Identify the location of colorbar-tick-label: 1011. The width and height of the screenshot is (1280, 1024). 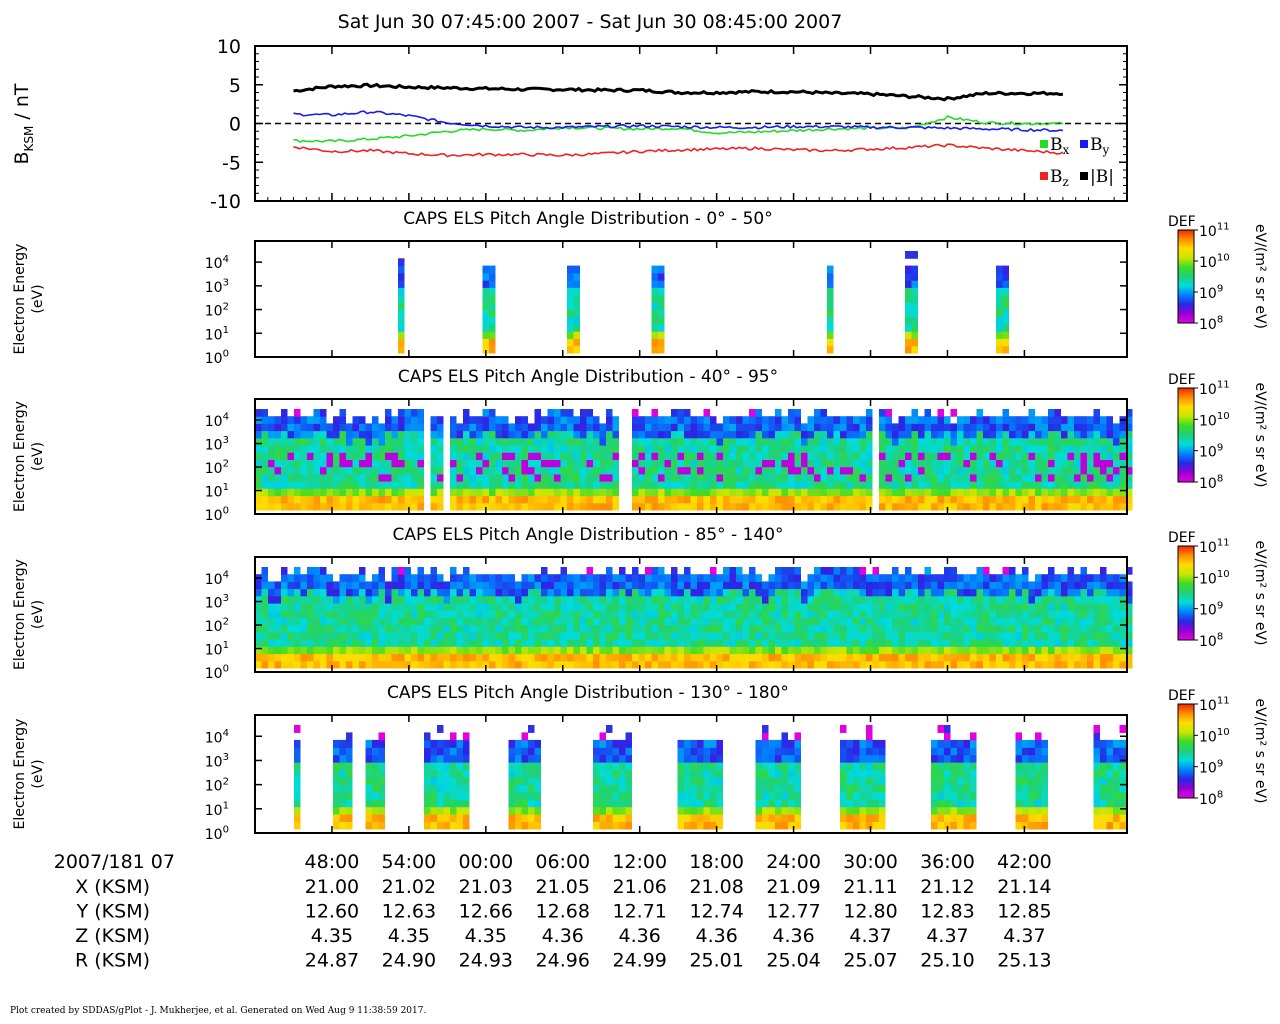
(1214, 231).